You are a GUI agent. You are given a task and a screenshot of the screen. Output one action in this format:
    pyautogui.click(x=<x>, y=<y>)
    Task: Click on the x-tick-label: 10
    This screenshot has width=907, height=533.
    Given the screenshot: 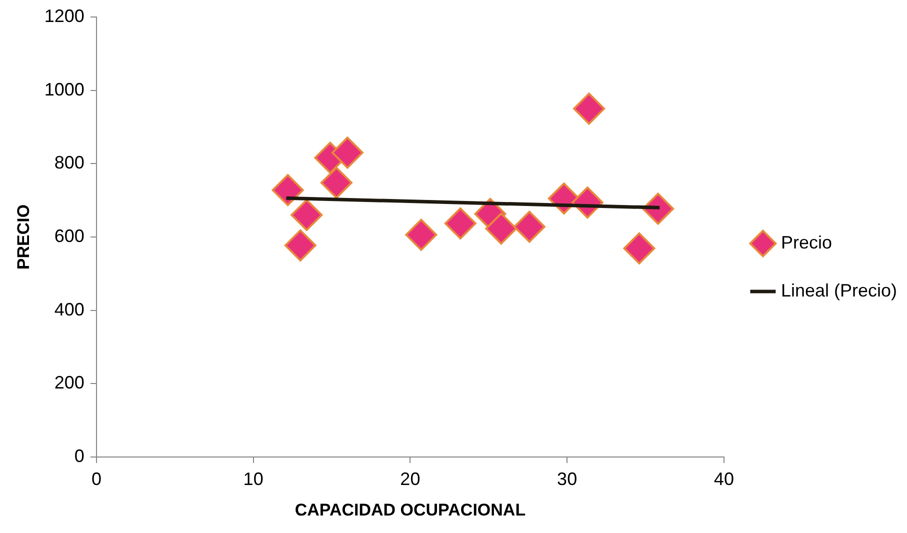 What is the action you would take?
    pyautogui.click(x=253, y=478)
    